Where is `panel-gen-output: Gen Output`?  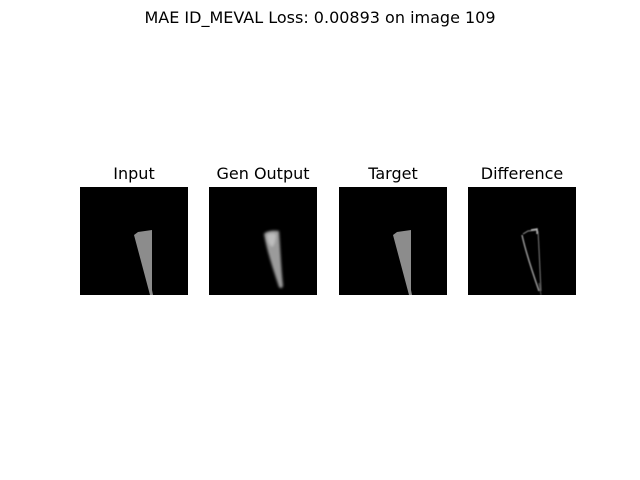
panel-gen-output: Gen Output is located at coordinates (263, 229).